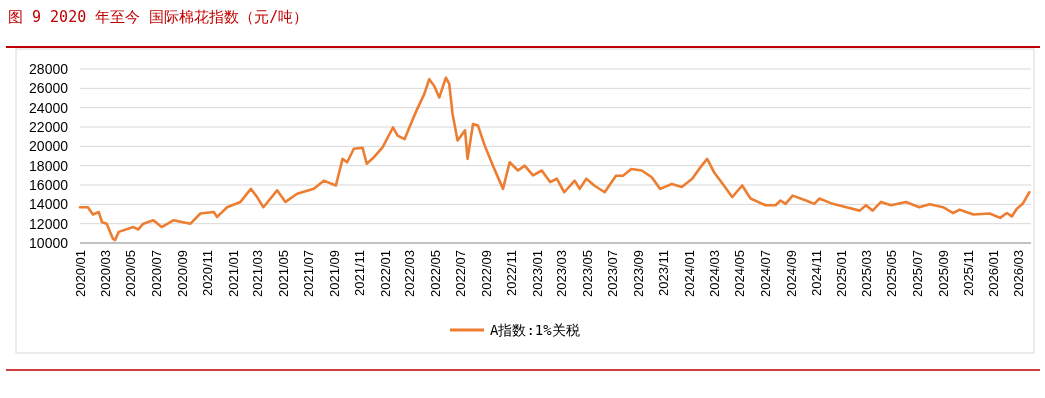  I want to click on legend-label: A指数:1%关税, so click(535, 330).